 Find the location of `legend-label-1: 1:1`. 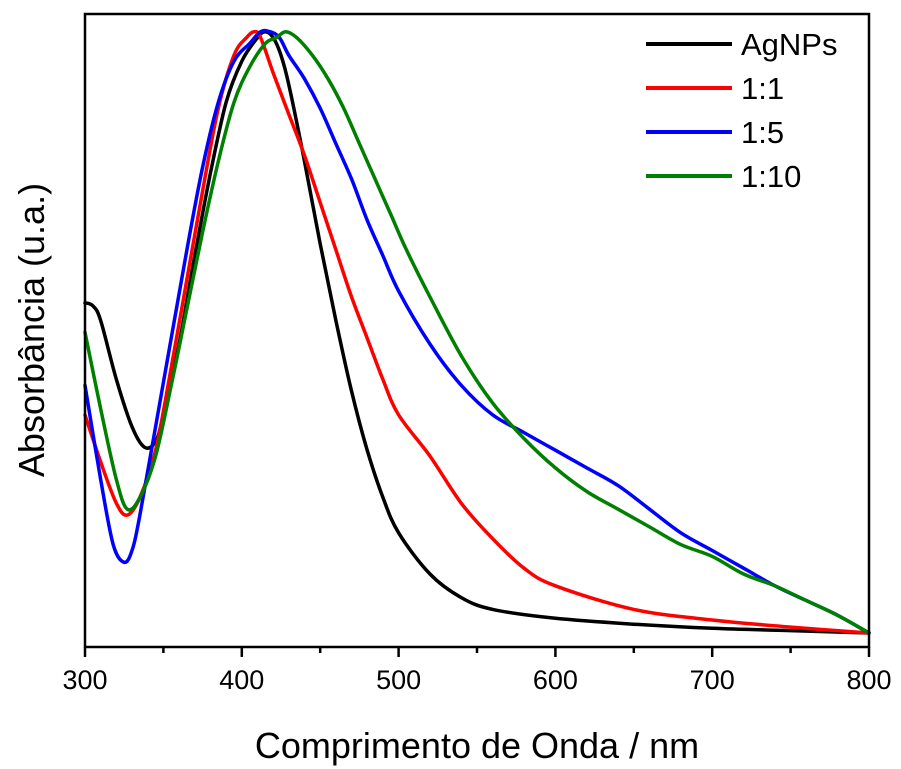

legend-label-1: 1:1 is located at coordinates (762, 88).